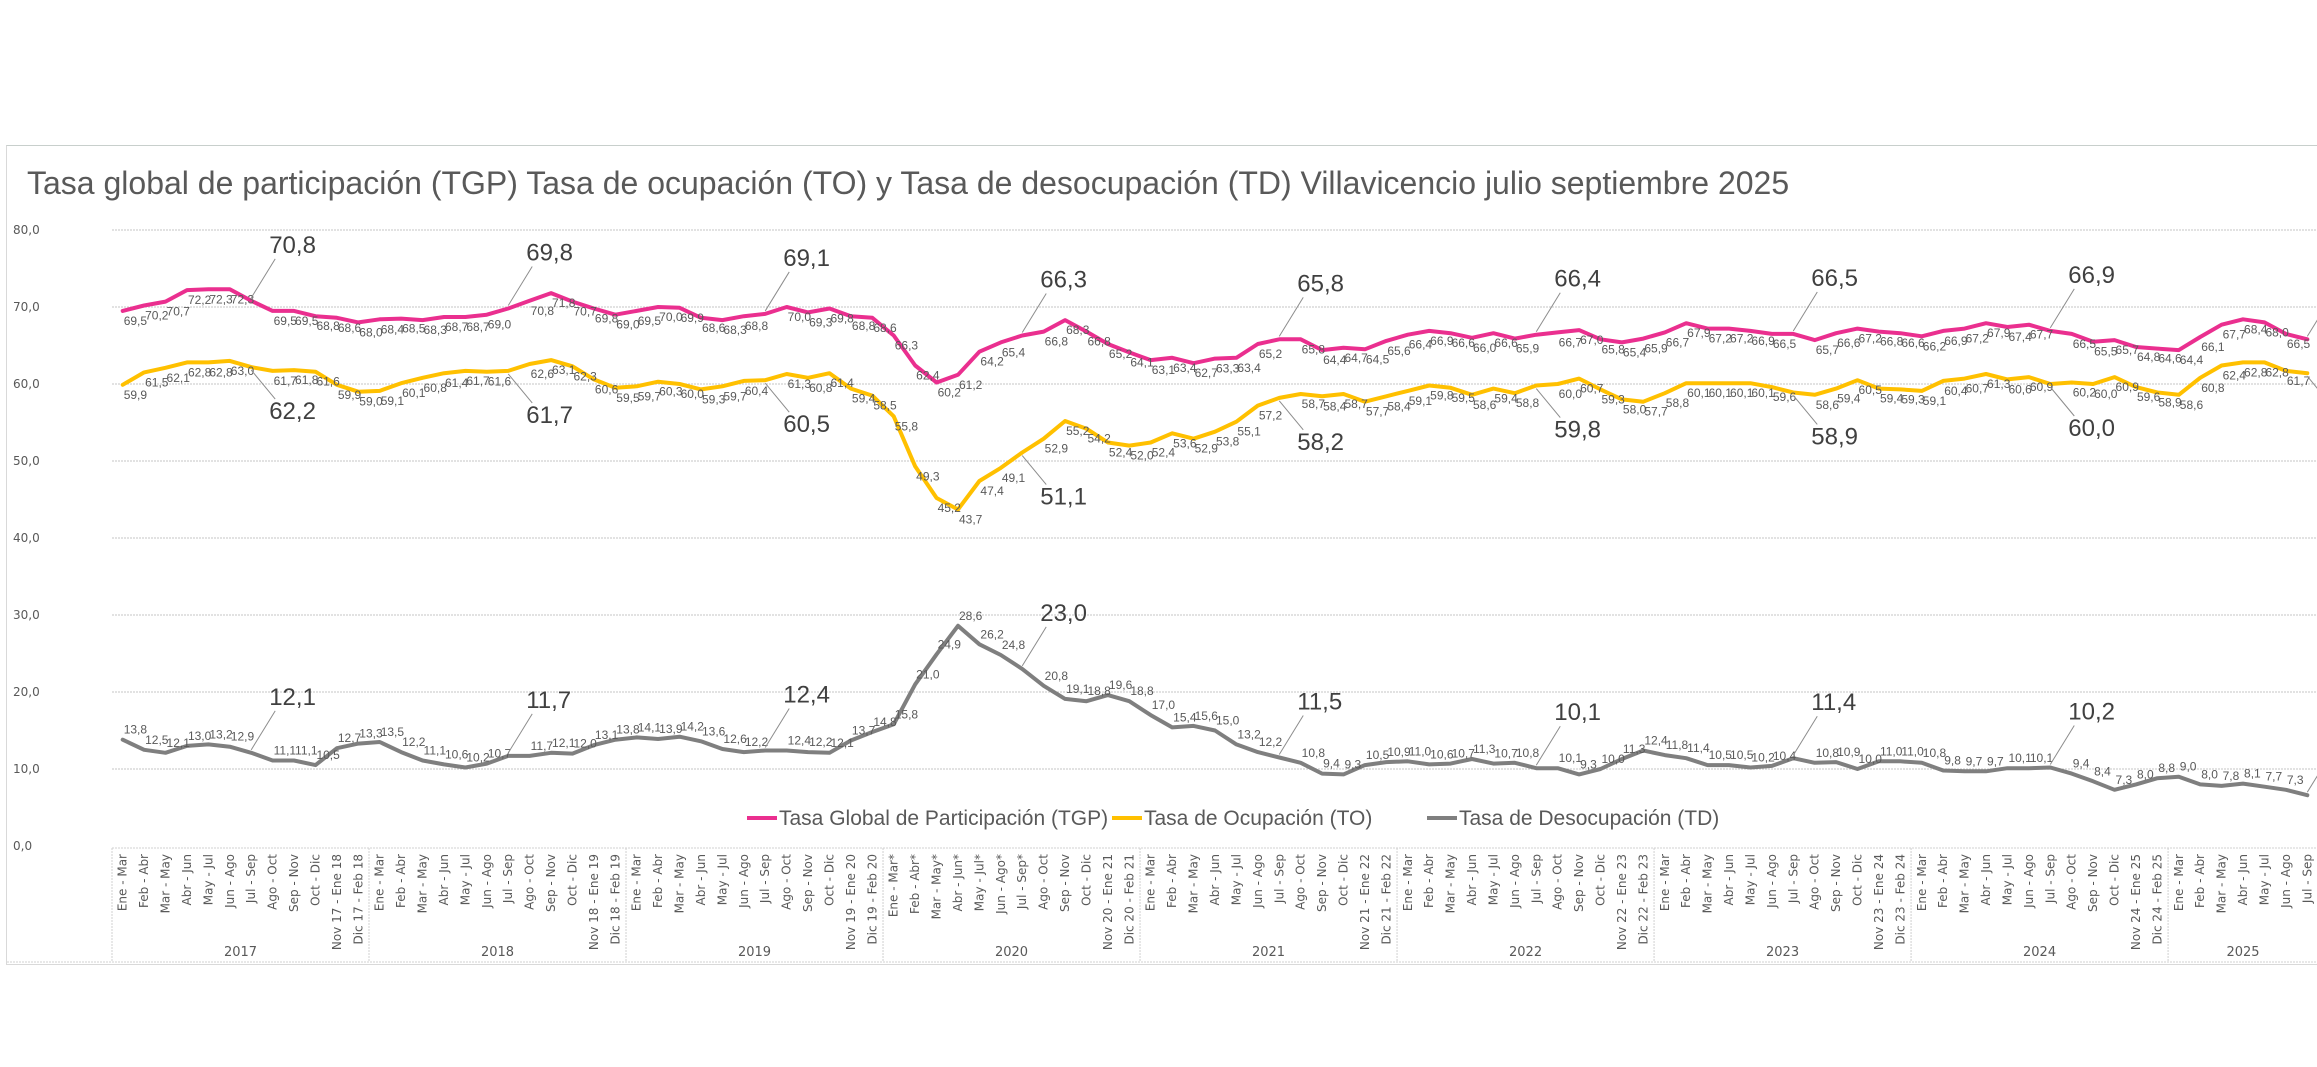  I want to click on data-label: 7,8, so click(2231, 776).